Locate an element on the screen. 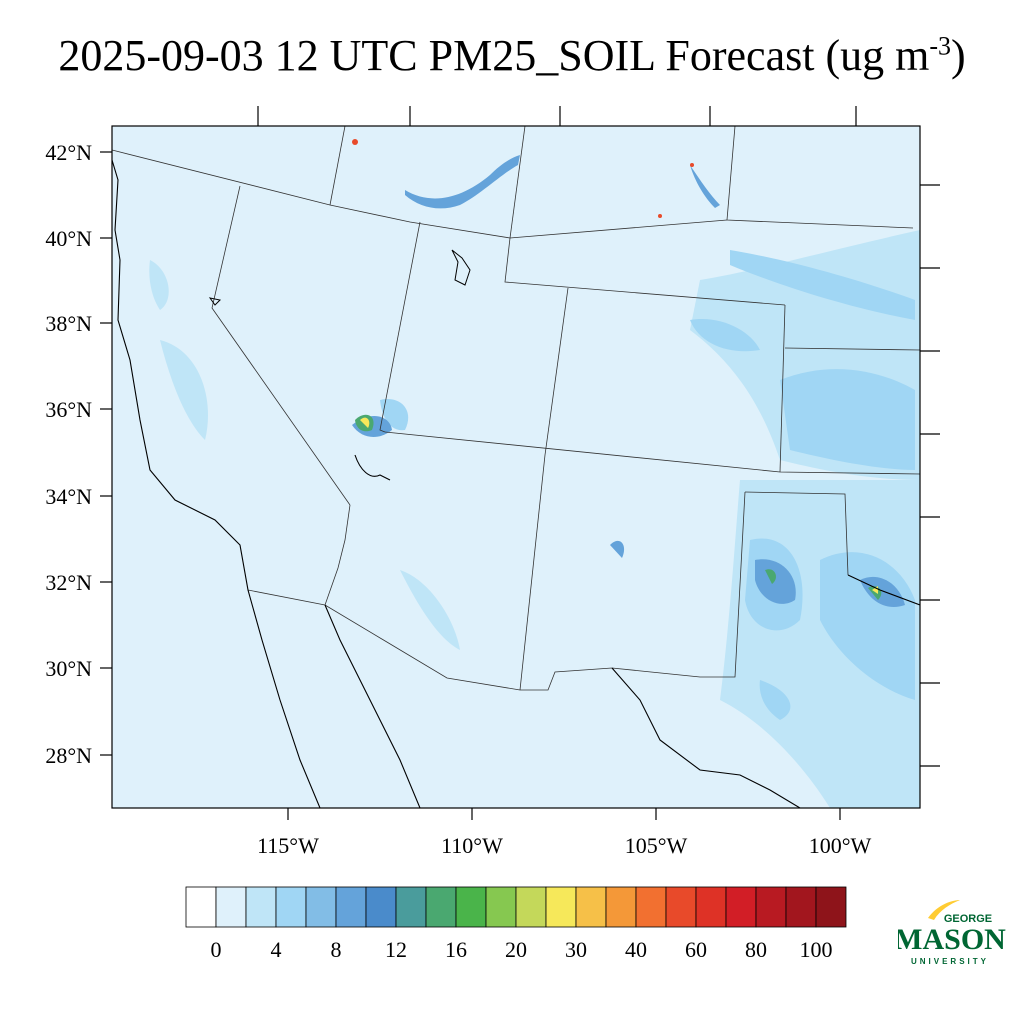 This screenshot has height=1024, width=1024. concentration-extremes is located at coordinates (523, 178).